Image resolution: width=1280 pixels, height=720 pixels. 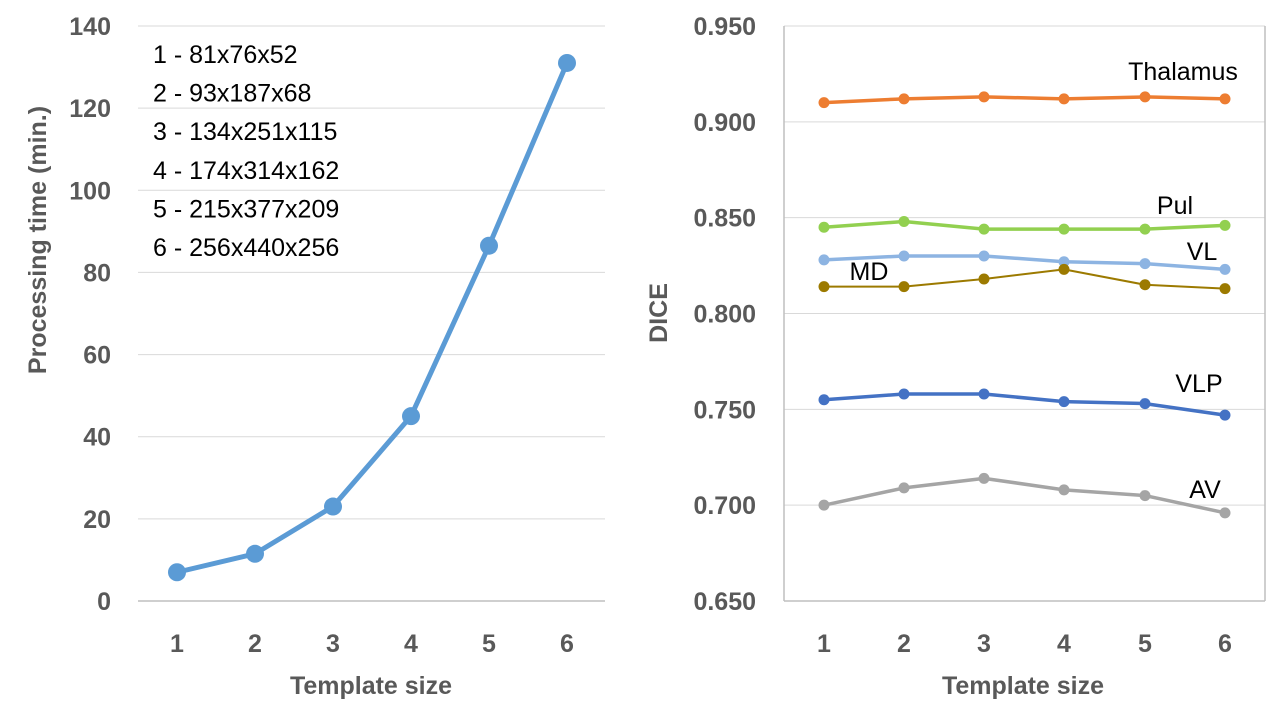 What do you see at coordinates (1025, 279) in the screenshot?
I see `md-line` at bounding box center [1025, 279].